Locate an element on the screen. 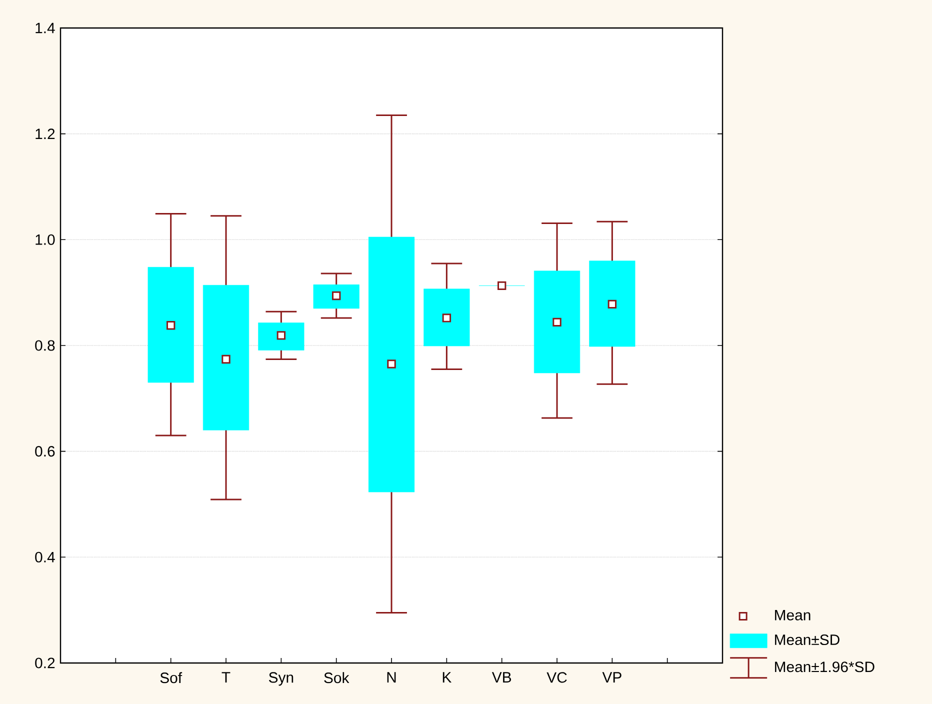 This screenshot has width=932, height=704. y-tick-label: 0.2 is located at coordinates (45, 663).